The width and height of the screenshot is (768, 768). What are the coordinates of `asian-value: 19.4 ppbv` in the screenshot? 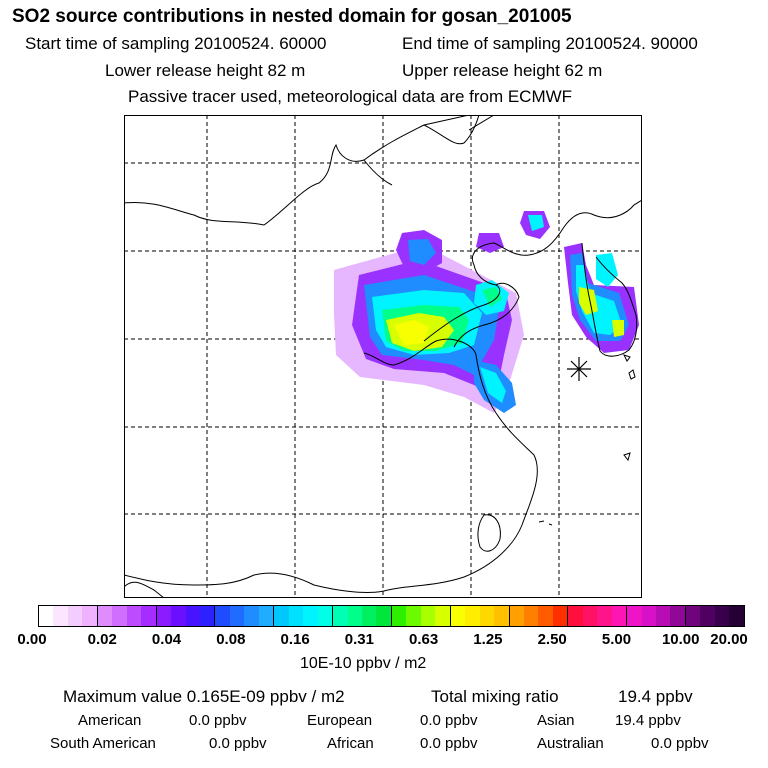 It's located at (648, 720).